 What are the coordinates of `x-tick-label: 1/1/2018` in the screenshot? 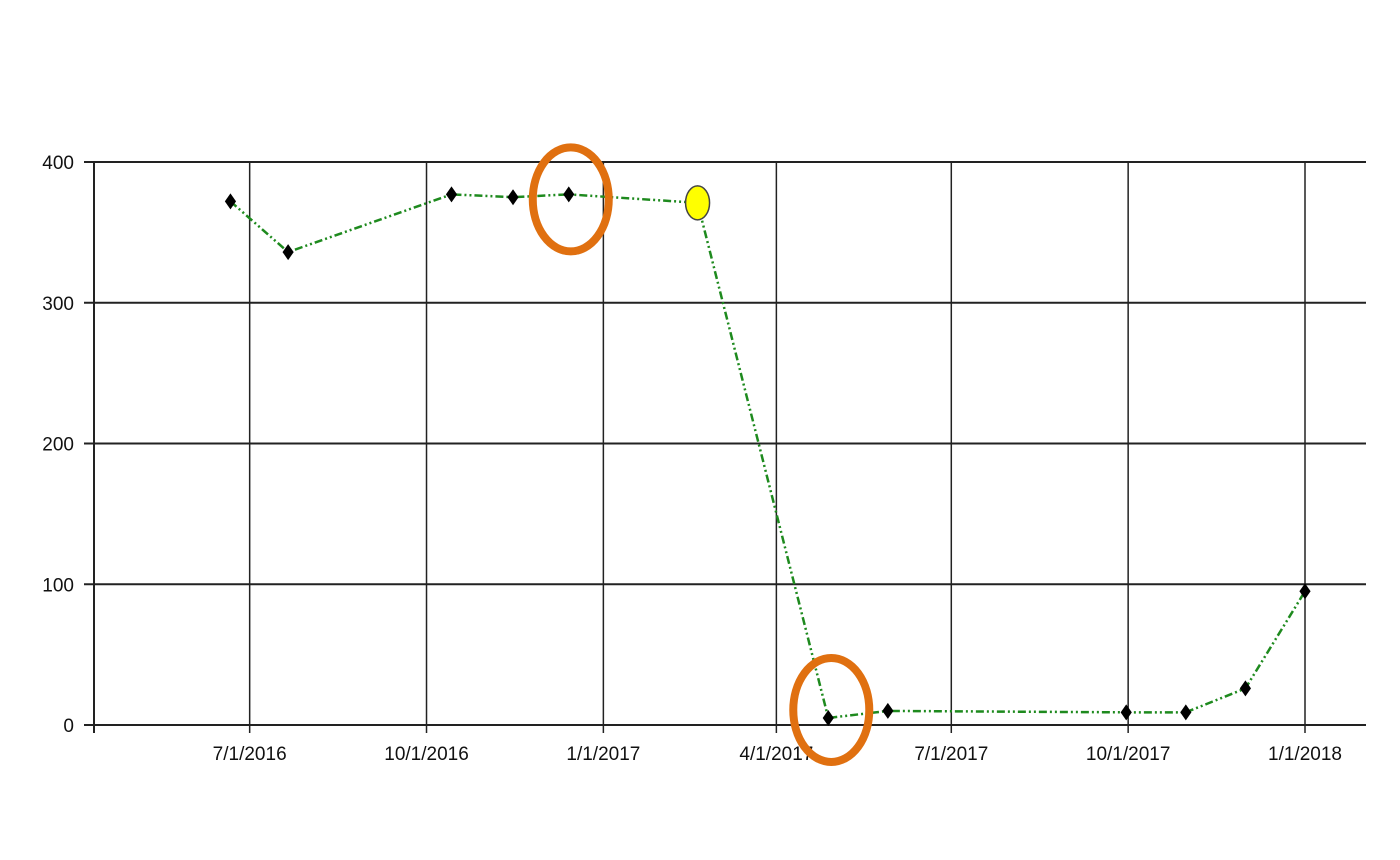 It's located at (1305, 754).